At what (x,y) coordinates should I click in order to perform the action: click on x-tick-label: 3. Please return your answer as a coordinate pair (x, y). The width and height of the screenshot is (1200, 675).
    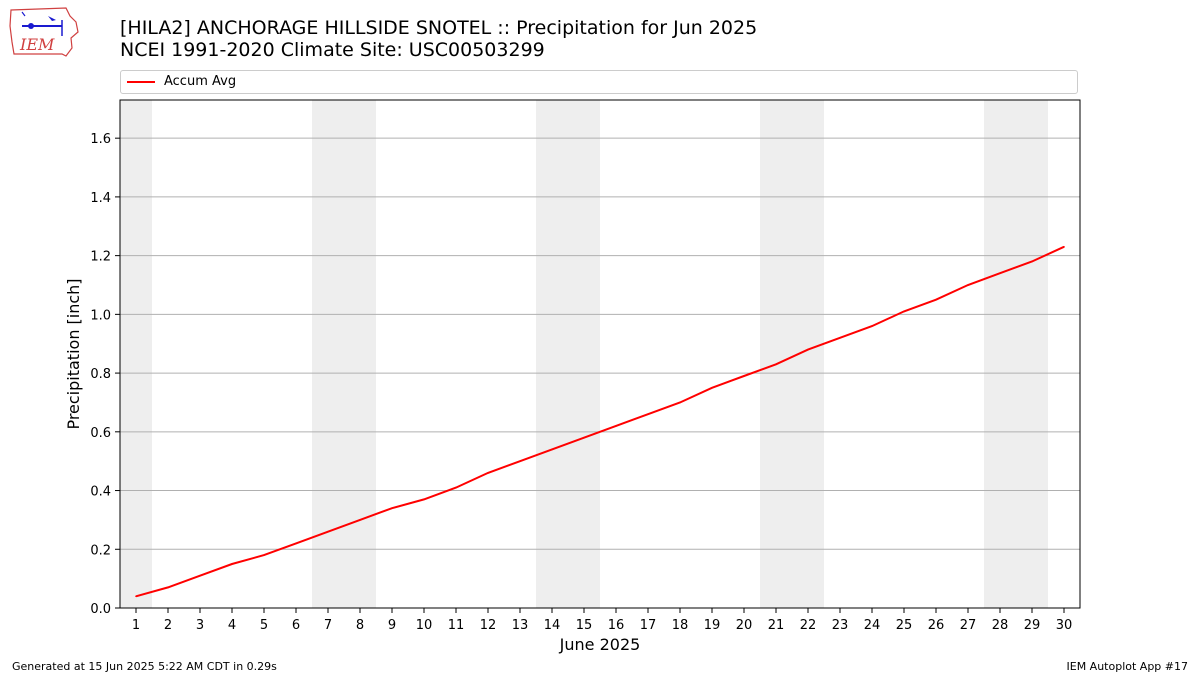
    Looking at the image, I should click on (200, 625).